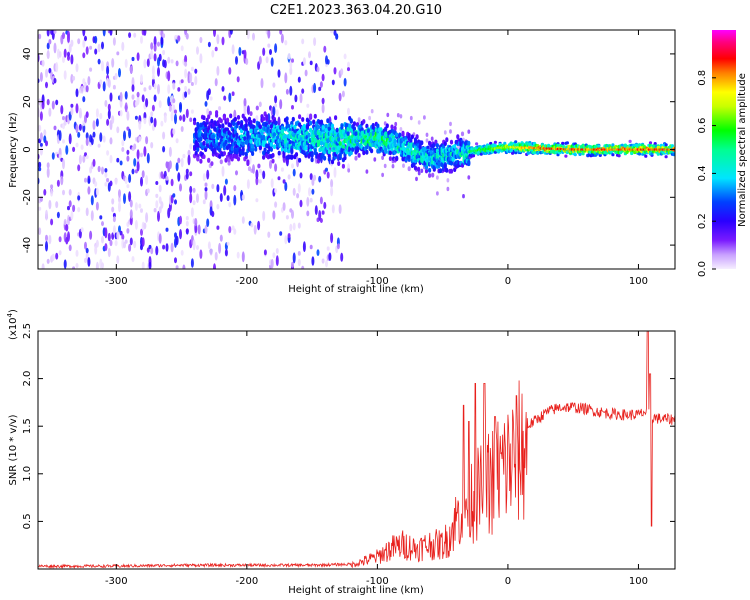 The height and width of the screenshot is (600, 750). I want to click on y-tick-label: 40, so click(27, 54).